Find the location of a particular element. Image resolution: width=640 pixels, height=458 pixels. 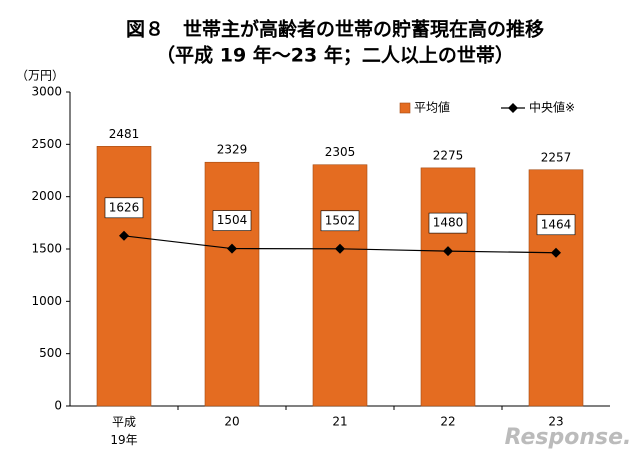

y-tick-label: 500 is located at coordinates (50, 353).